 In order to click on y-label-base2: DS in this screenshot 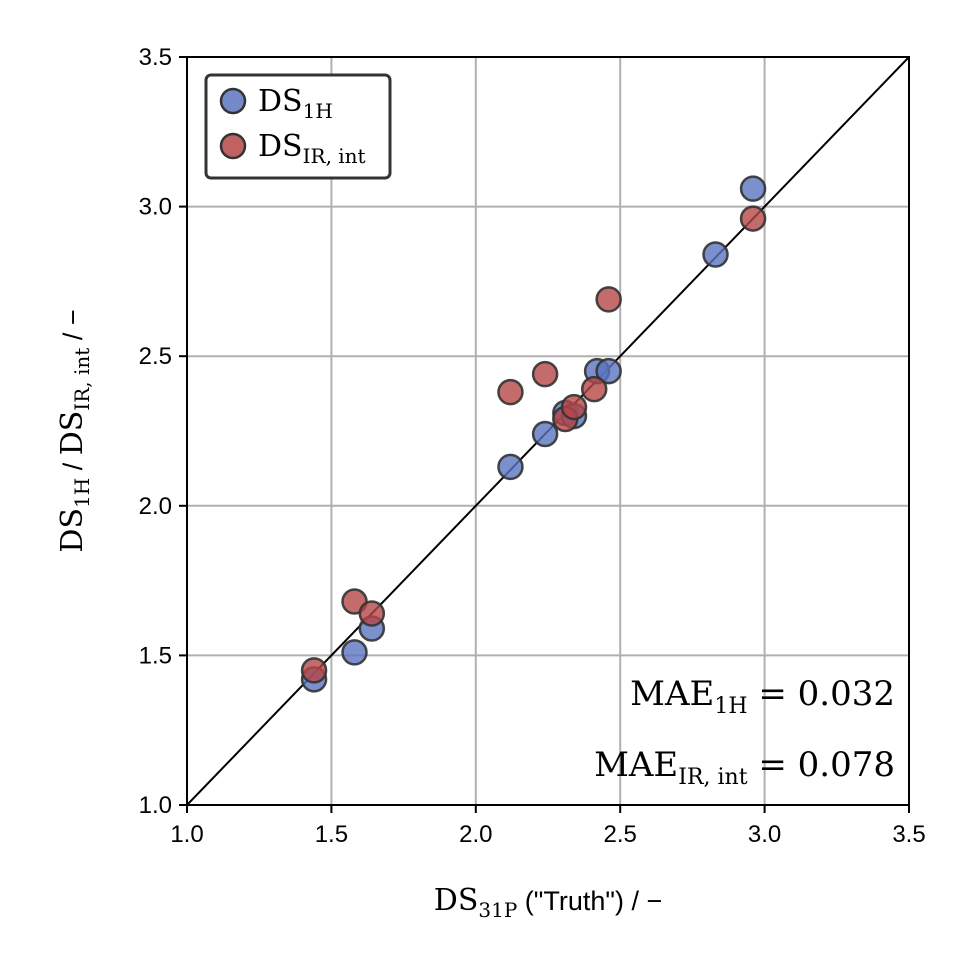, I will do `click(72, 433)`.